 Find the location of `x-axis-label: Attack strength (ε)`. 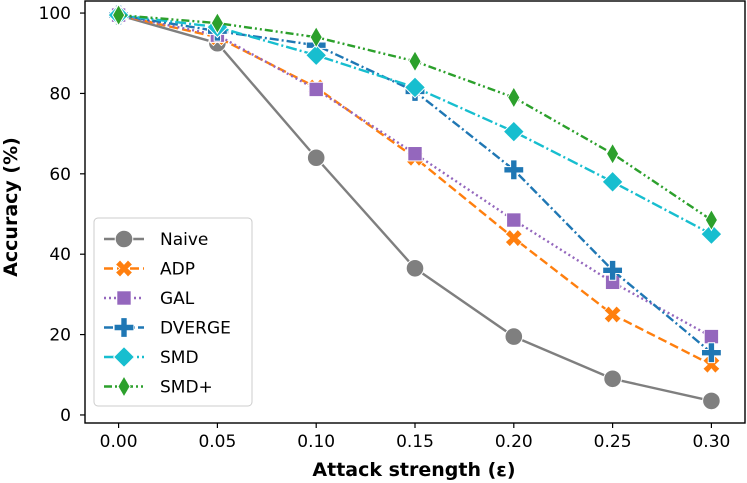

x-axis-label: Attack strength (ε) is located at coordinates (413, 470).